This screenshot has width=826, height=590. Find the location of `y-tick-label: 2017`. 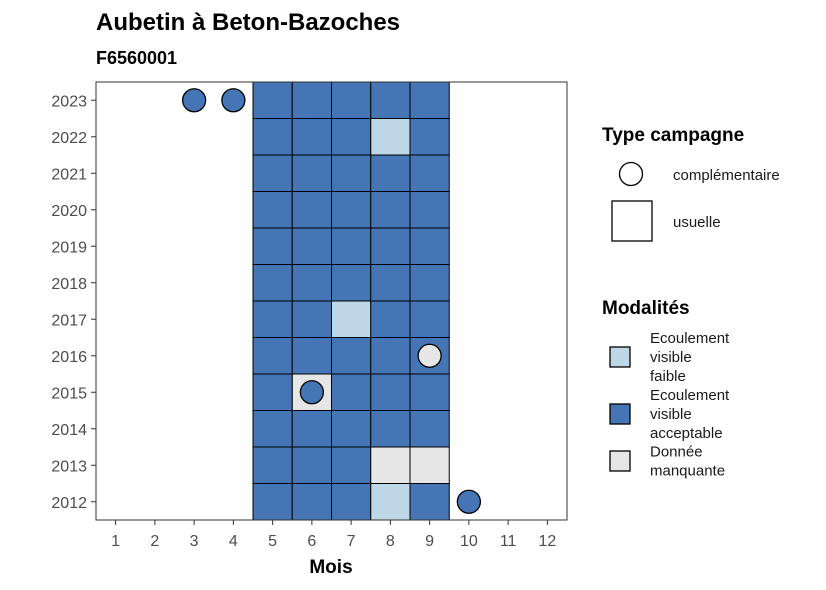

y-tick-label: 2017 is located at coordinates (69, 320).